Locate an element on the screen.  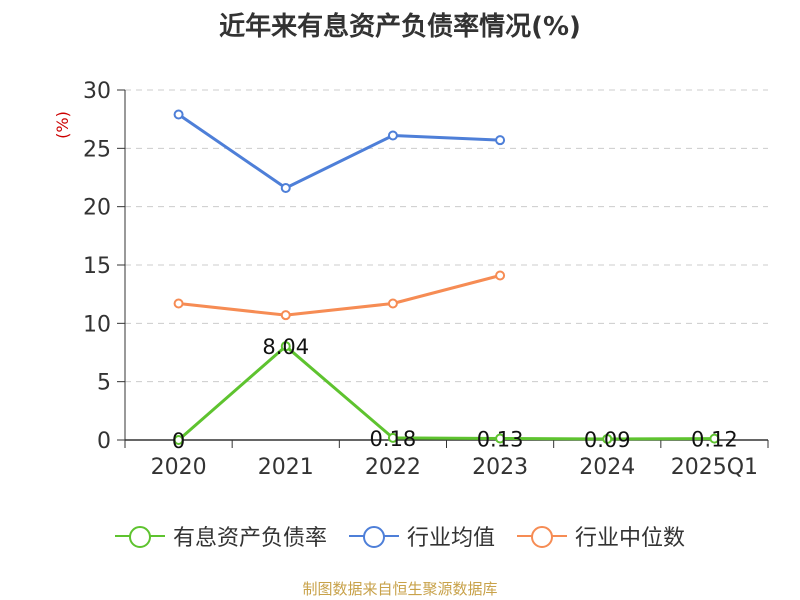
data-label: 0.12 is located at coordinates (714, 440).